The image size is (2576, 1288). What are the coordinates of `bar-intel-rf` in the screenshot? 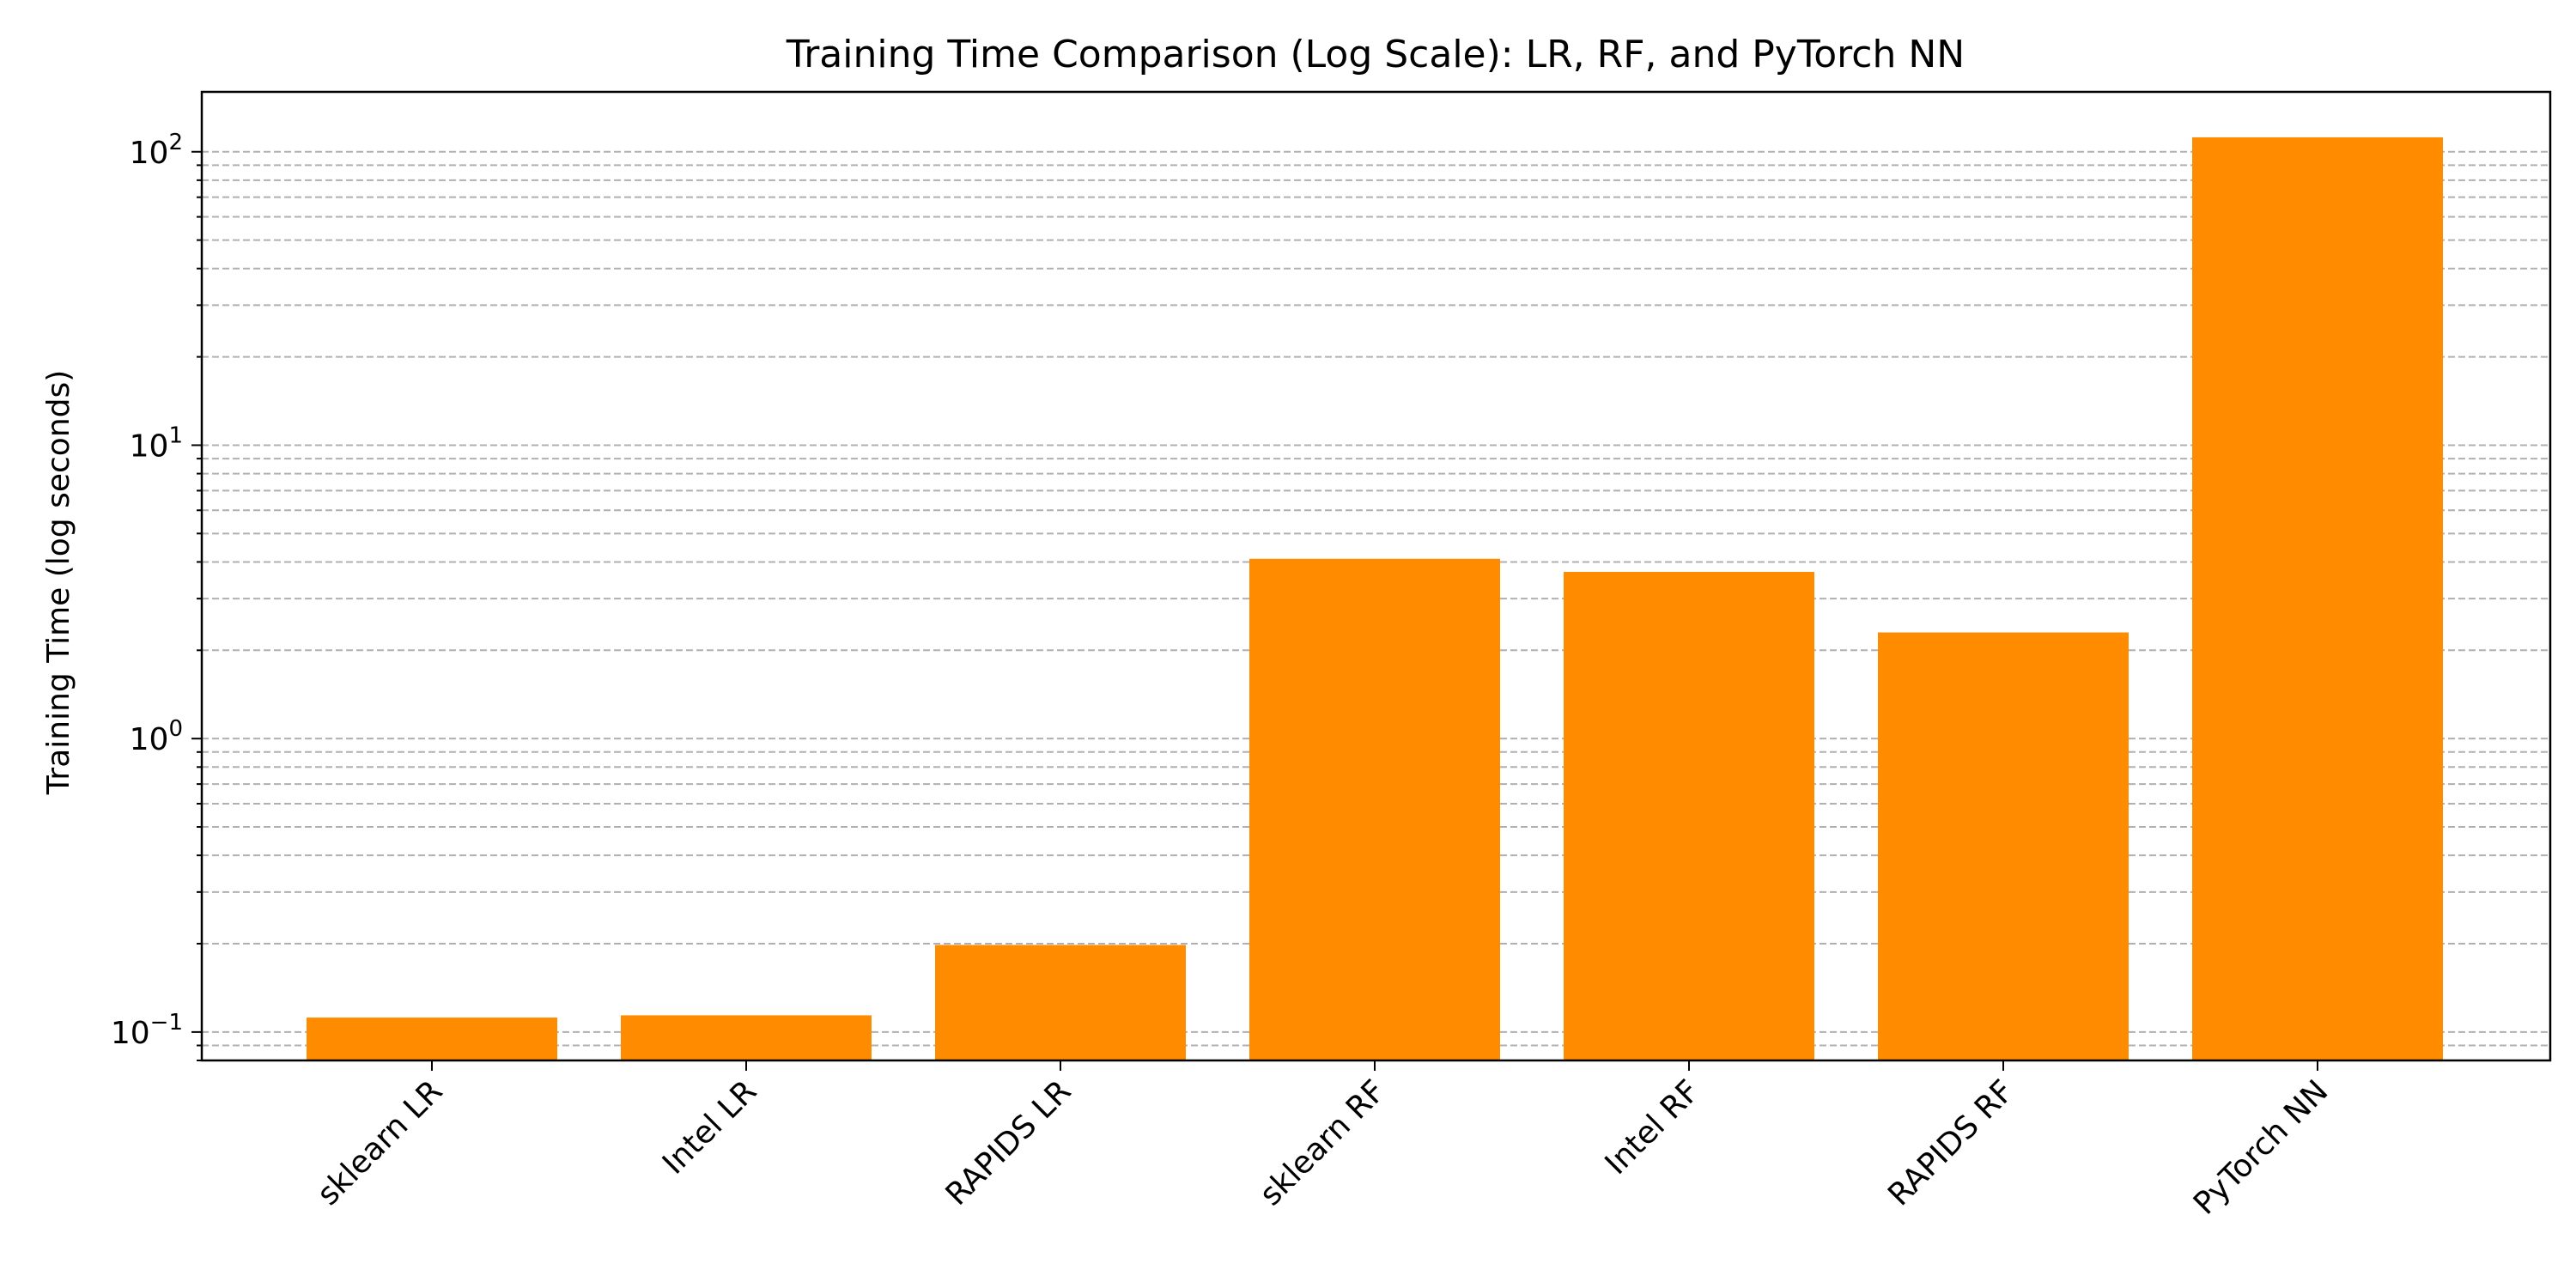 It's located at (1689, 816).